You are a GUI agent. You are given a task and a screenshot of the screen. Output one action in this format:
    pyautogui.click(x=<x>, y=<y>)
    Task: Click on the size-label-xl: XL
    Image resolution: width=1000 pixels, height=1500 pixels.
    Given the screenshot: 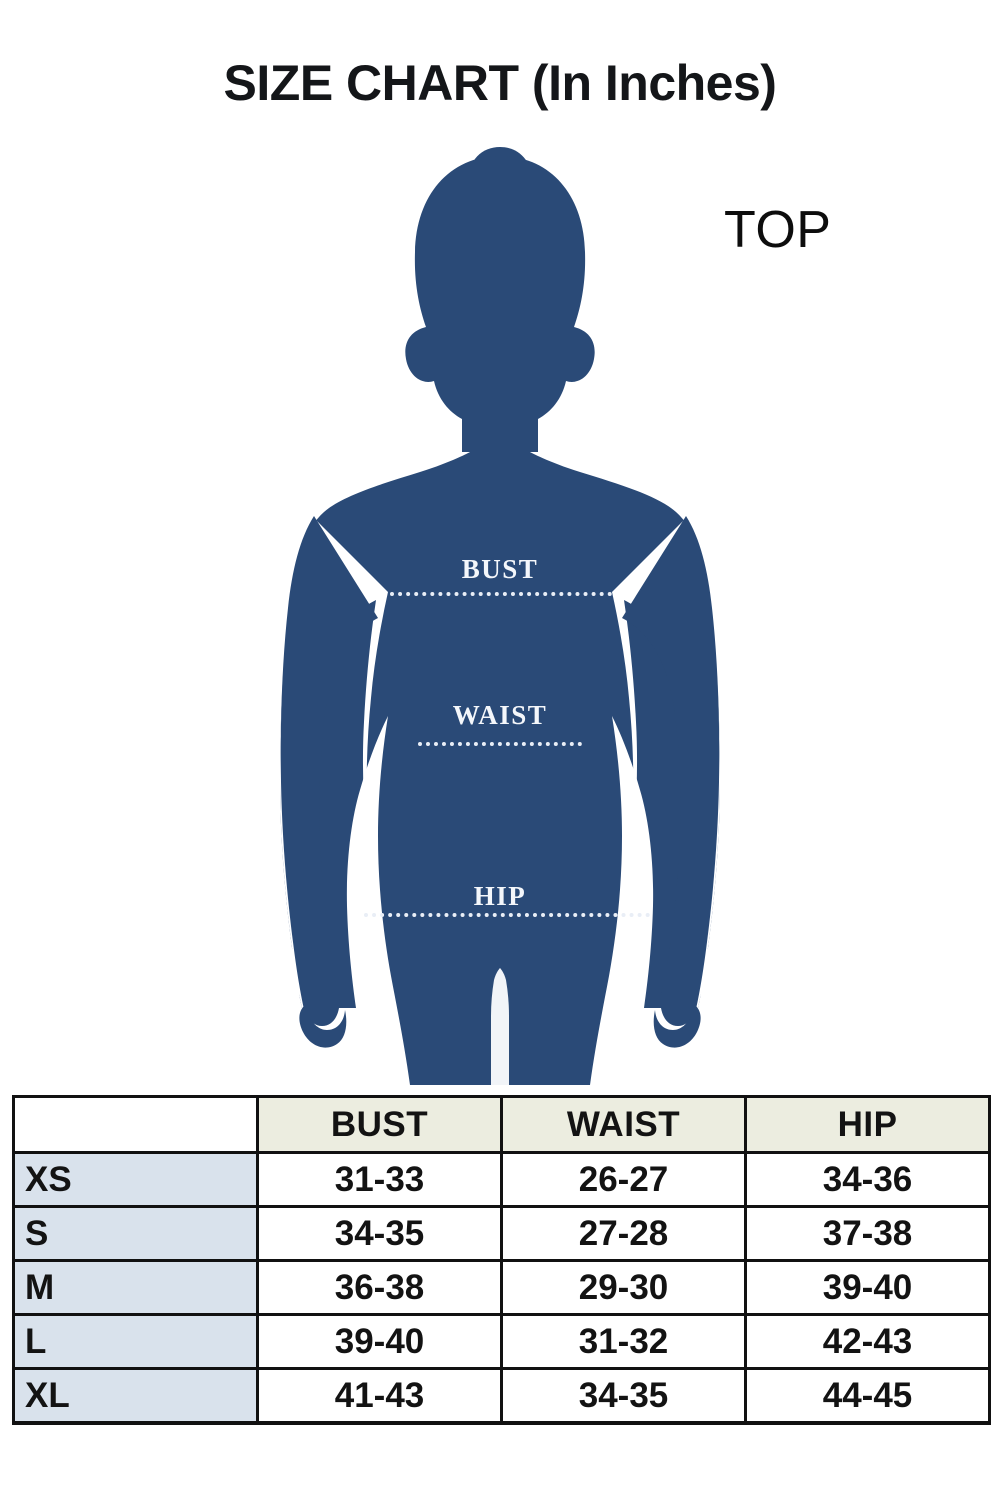 What is the action you would take?
    pyautogui.click(x=135, y=1396)
    